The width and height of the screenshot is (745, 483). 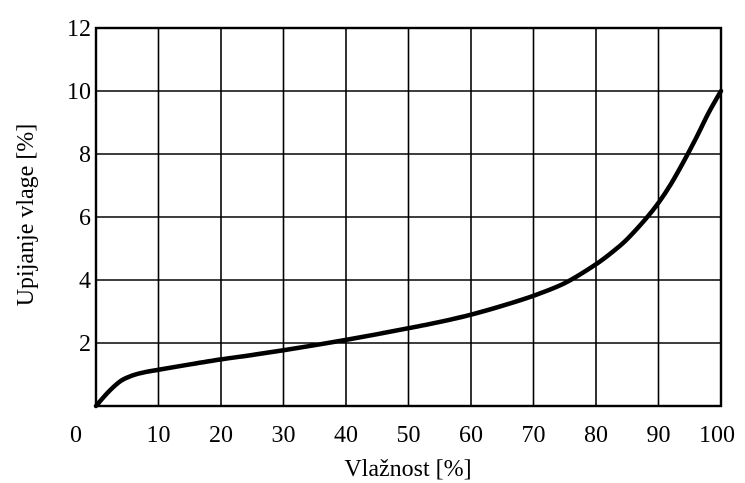 I want to click on x-axis-tick-labels: 0 10 20 30 40 50 60 70 80 90 100, so click(x=402, y=435).